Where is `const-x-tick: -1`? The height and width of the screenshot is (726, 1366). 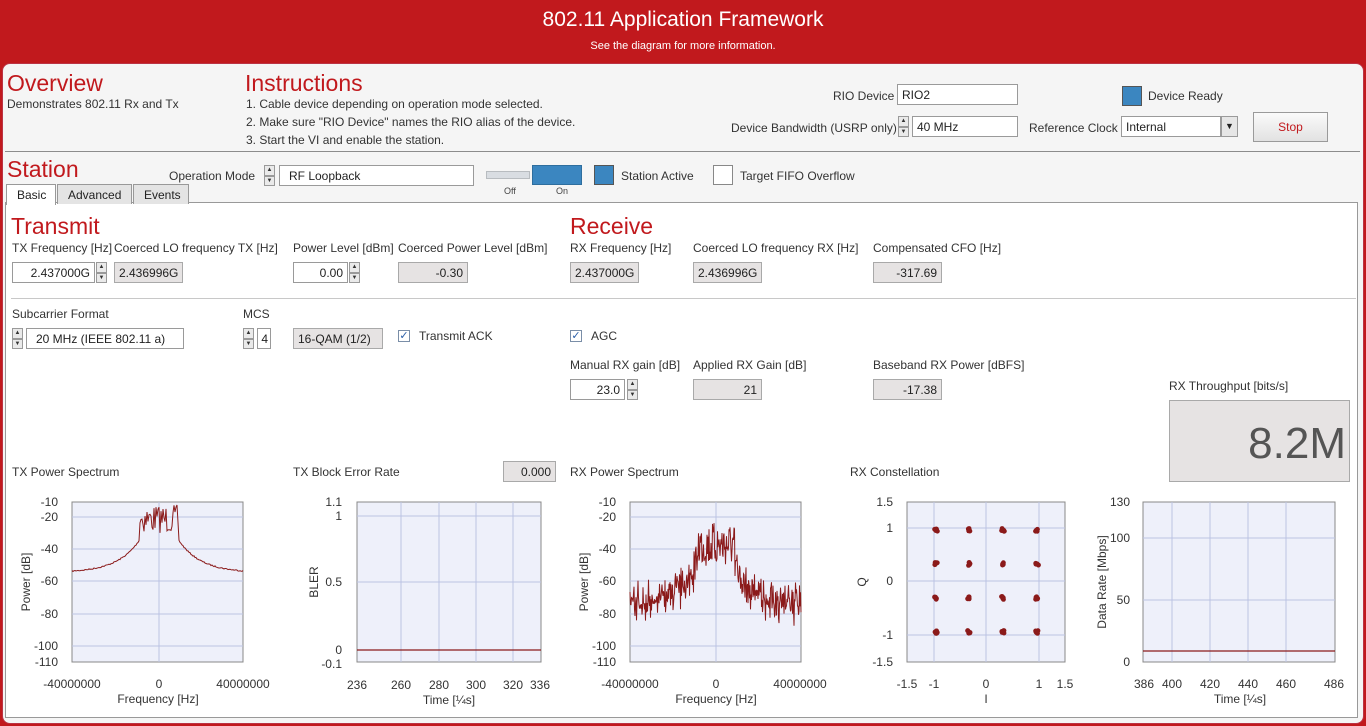 const-x-tick: -1 is located at coordinates (934, 684).